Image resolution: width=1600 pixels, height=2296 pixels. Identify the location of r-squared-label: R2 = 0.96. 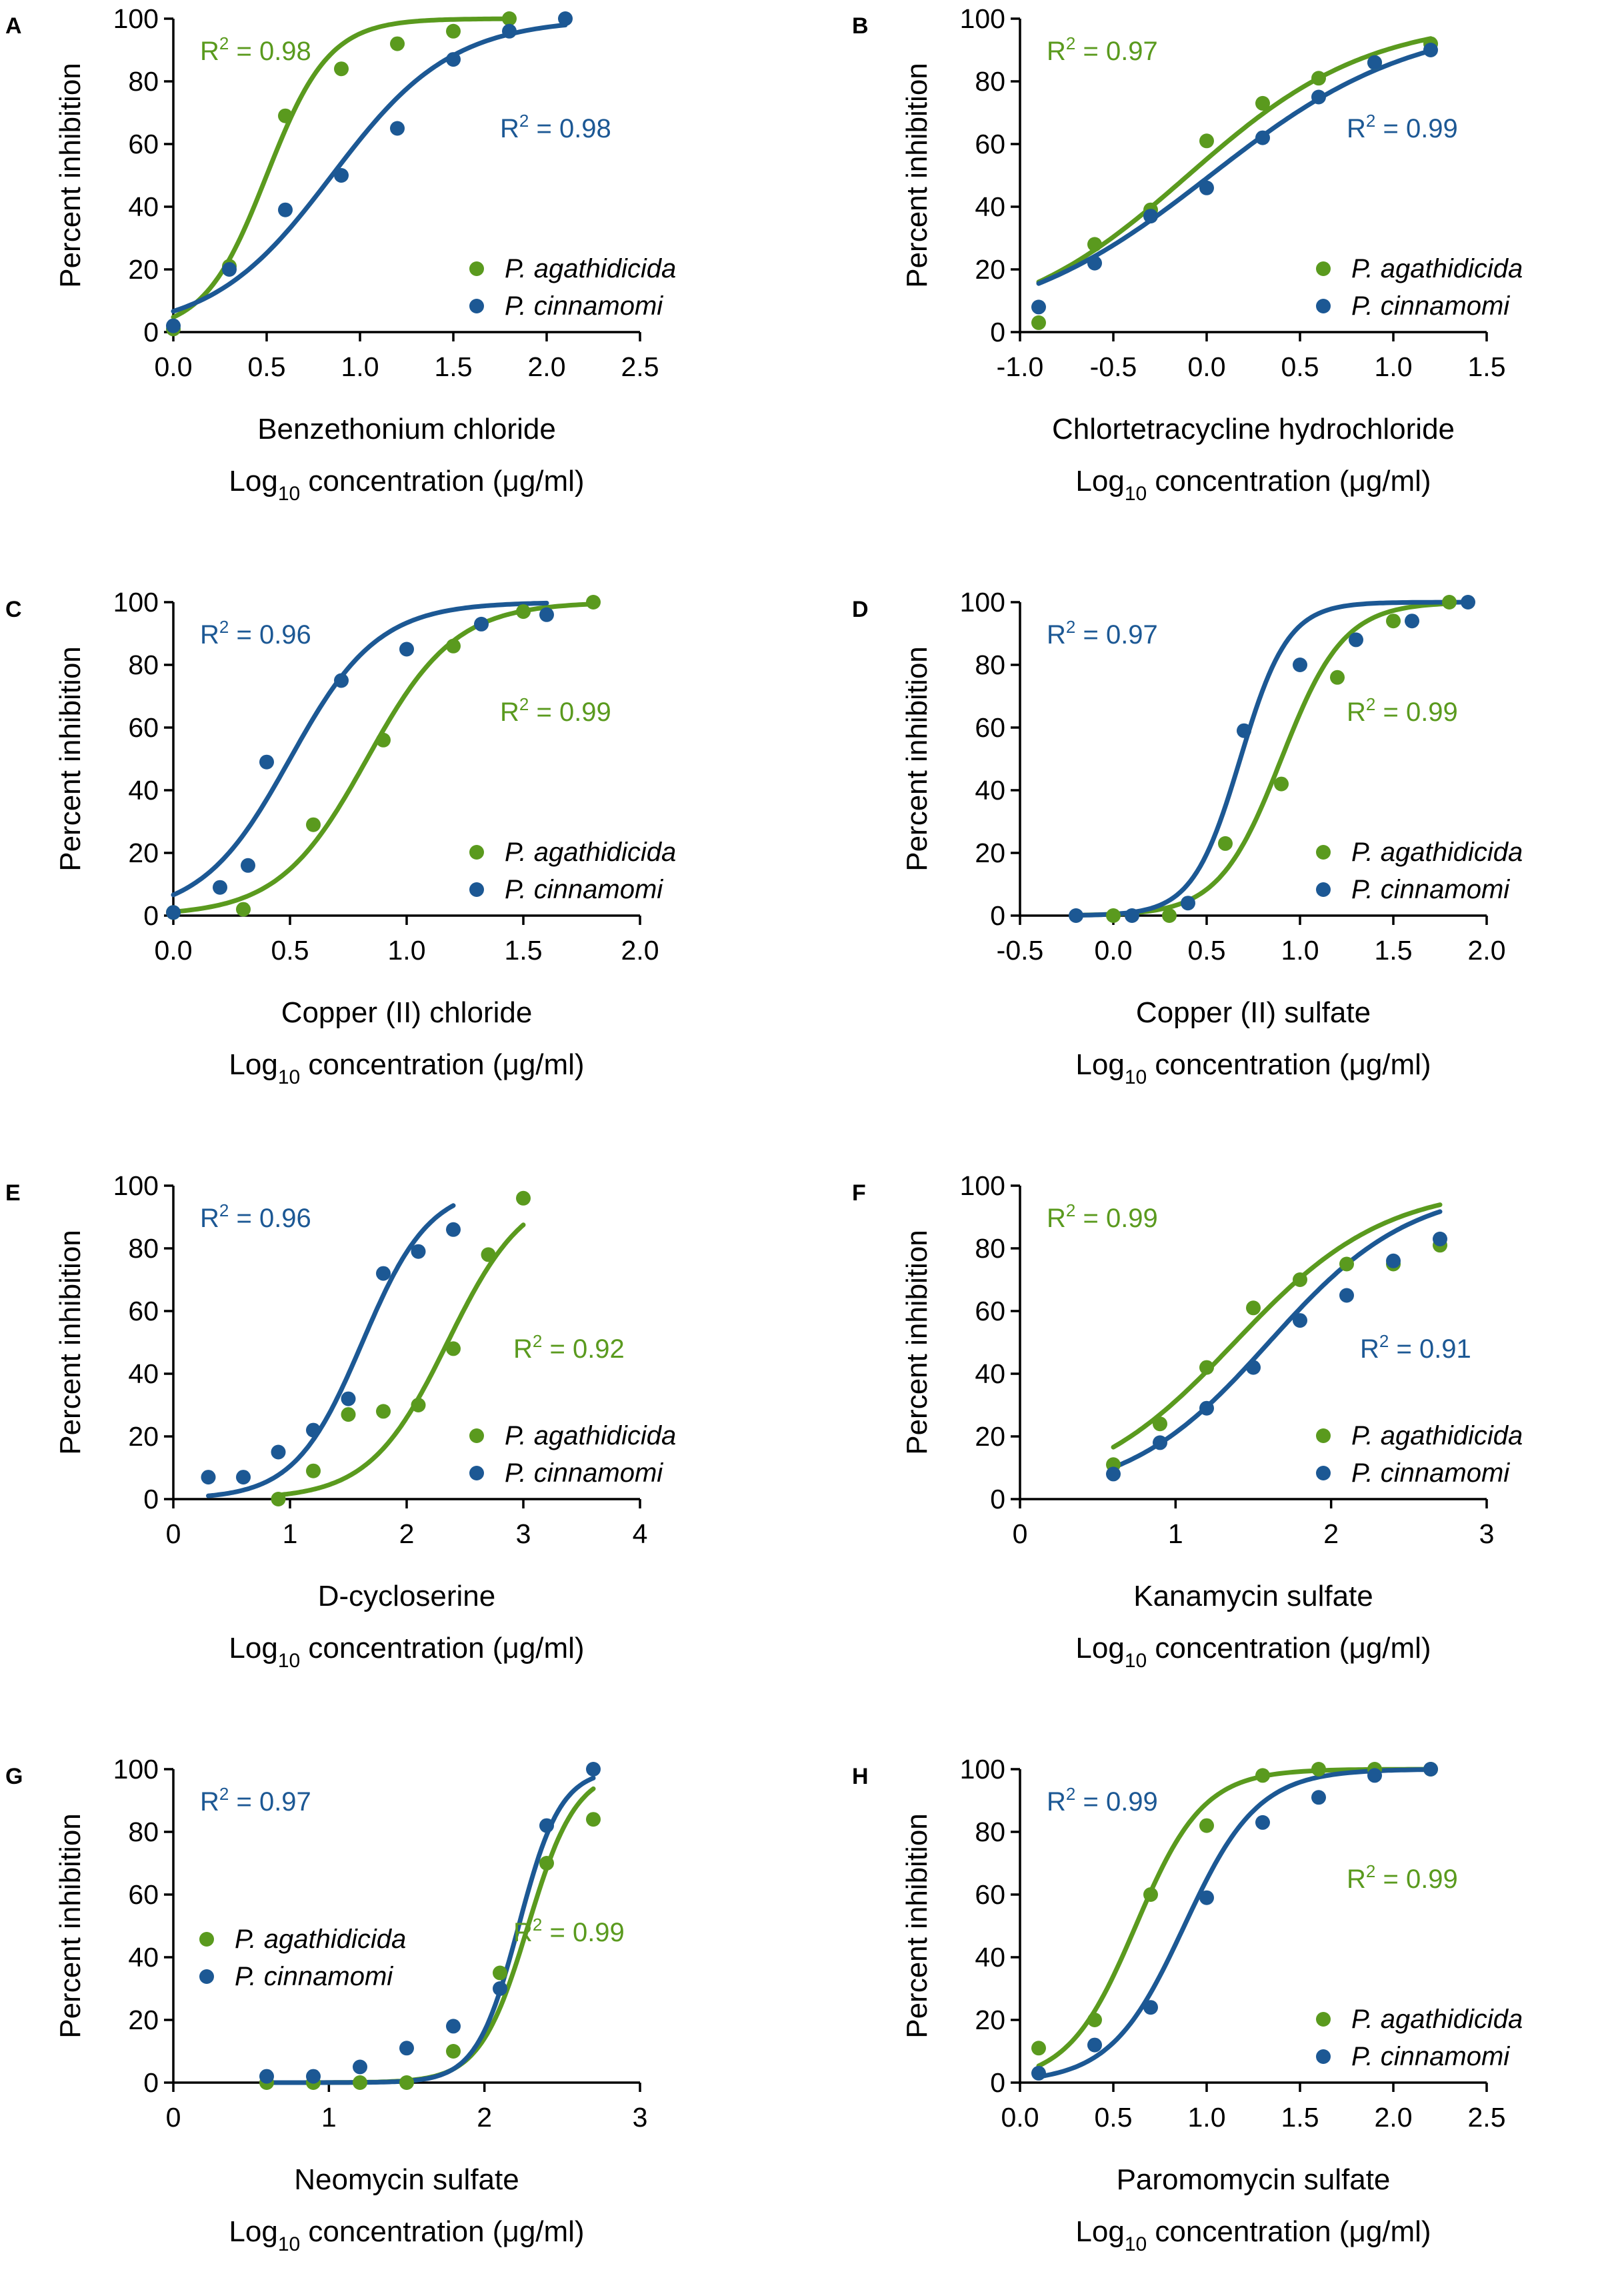
(255, 633).